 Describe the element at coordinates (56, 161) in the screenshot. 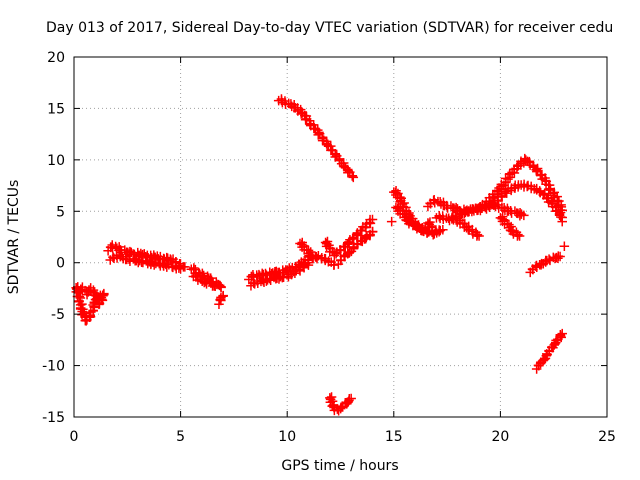

I see `y-tick-label: 10` at that location.